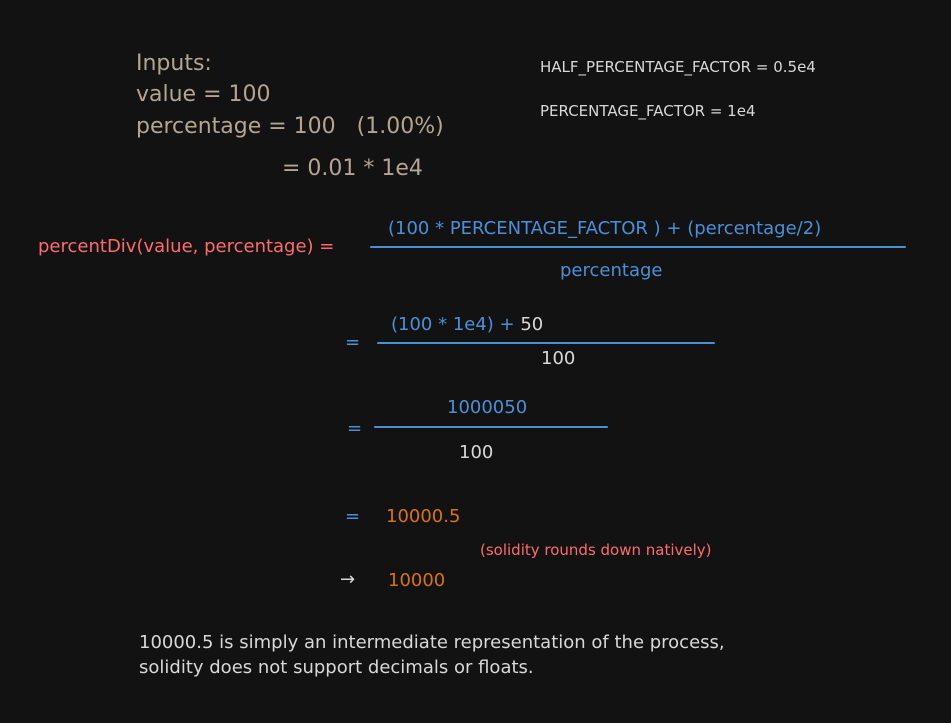  Describe the element at coordinates (491, 427) in the screenshot. I see `step2-fraction-bar` at that location.